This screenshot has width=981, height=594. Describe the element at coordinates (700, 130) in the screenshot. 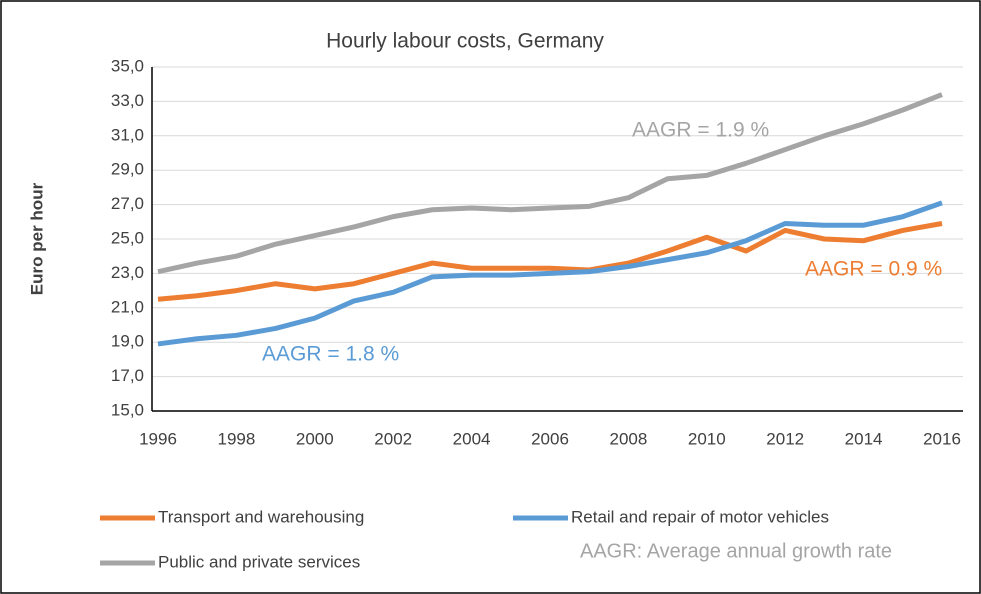

I see `annotation: AAGR = 1.9 %` at that location.